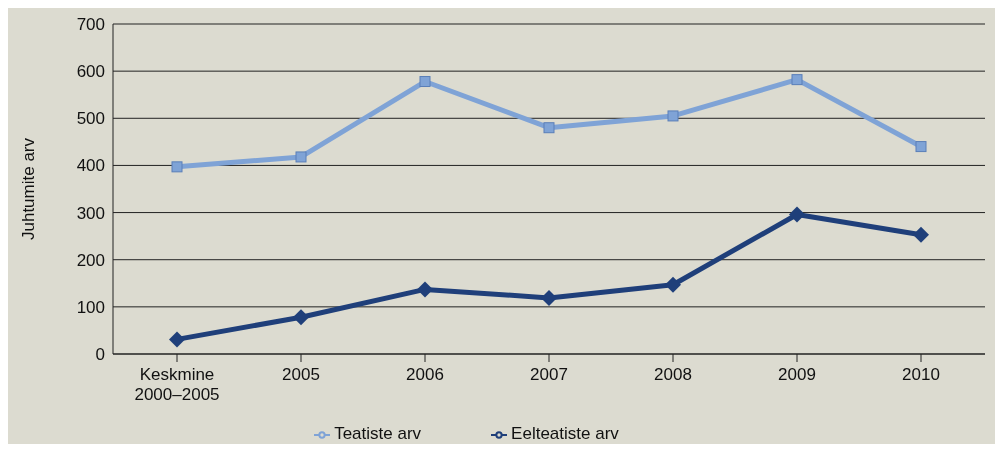 Image resolution: width=1003 pixels, height=452 pixels. I want to click on y-tick-label: 500, so click(90, 119).